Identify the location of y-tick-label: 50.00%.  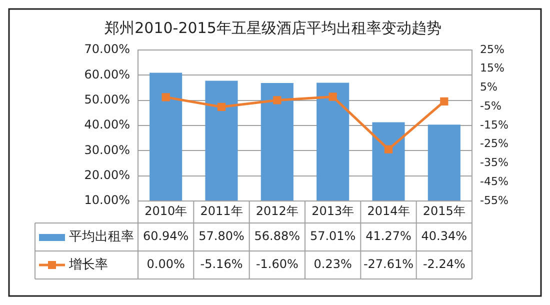
(107, 99).